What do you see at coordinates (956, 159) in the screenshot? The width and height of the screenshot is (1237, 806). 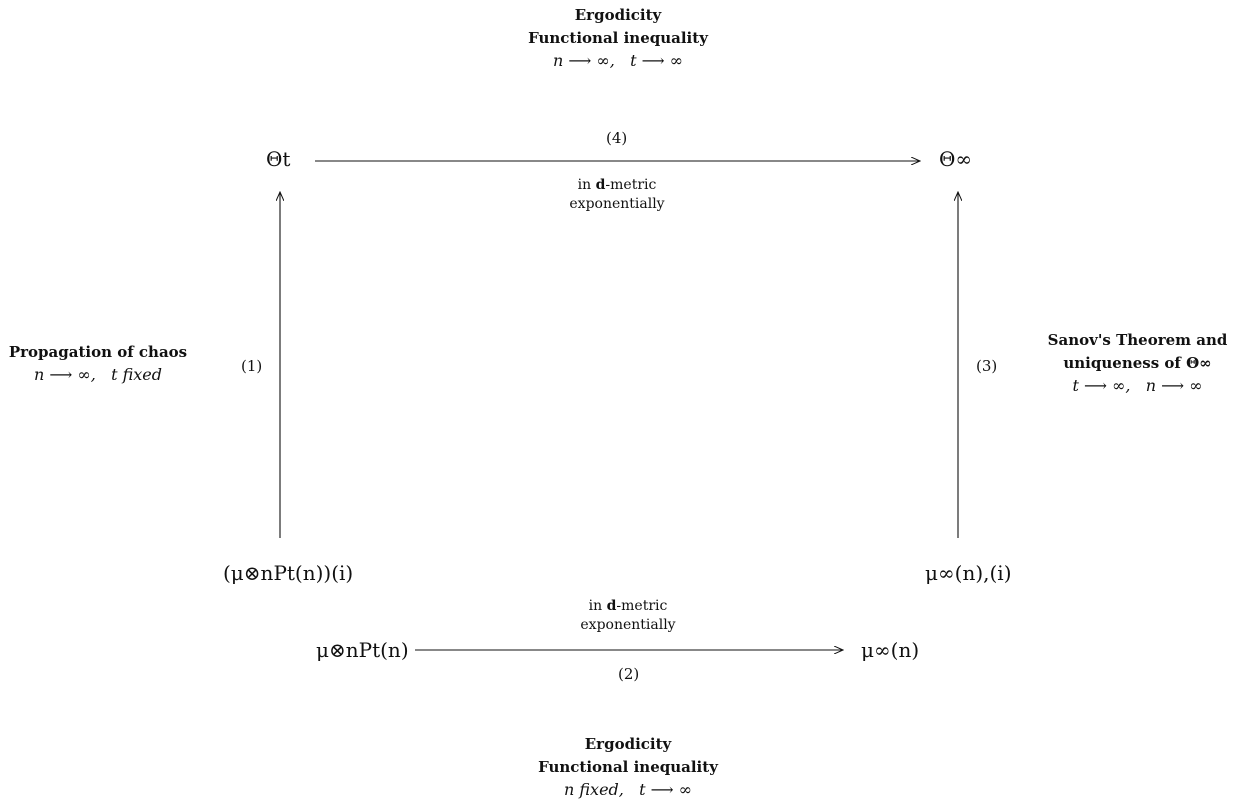 I see `node-theta-inf: Θ∞` at bounding box center [956, 159].